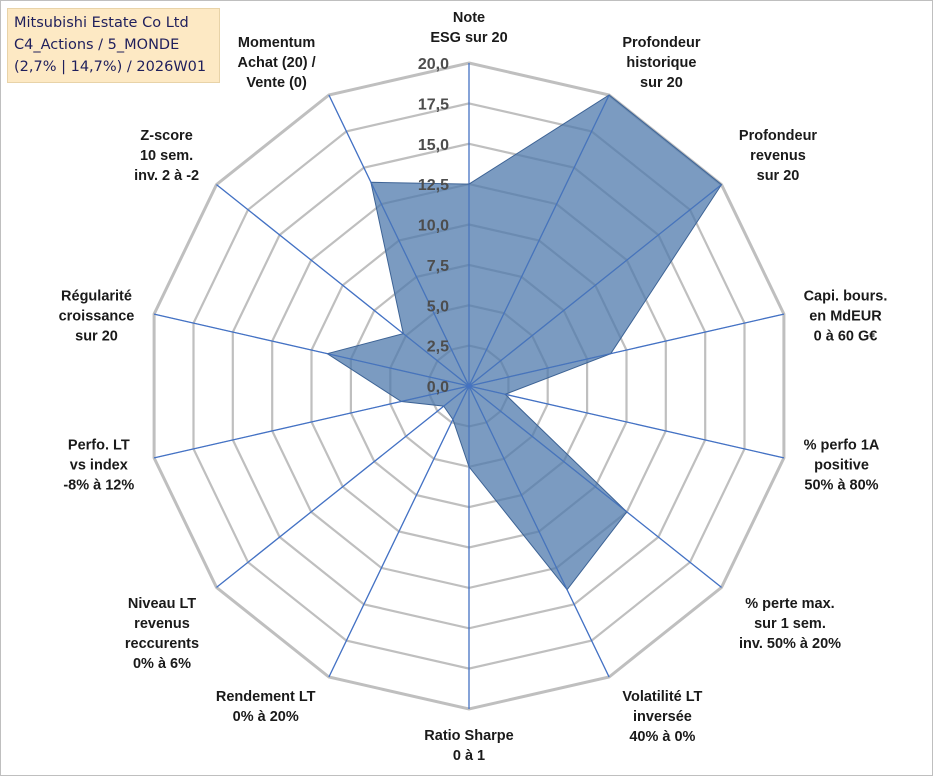 This screenshot has width=933, height=776. Describe the element at coordinates (468, 746) in the screenshot. I see `axis-label: Ratio Sharpe 0 à 1` at that location.